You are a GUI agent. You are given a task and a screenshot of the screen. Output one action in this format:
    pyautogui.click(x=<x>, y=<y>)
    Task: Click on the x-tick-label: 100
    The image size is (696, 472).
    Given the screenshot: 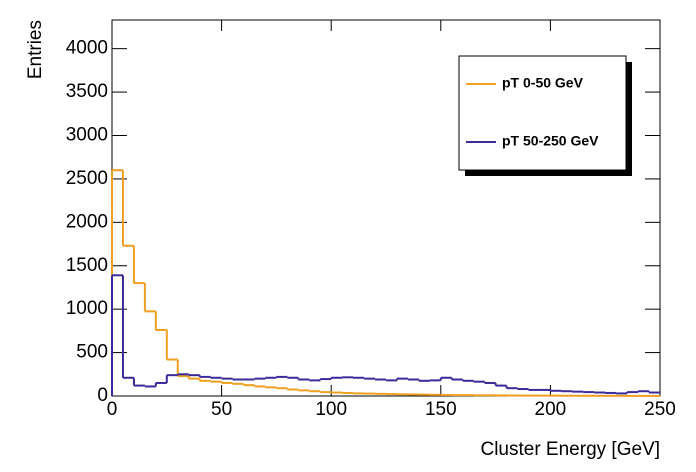 What is the action you would take?
    pyautogui.click(x=331, y=409)
    